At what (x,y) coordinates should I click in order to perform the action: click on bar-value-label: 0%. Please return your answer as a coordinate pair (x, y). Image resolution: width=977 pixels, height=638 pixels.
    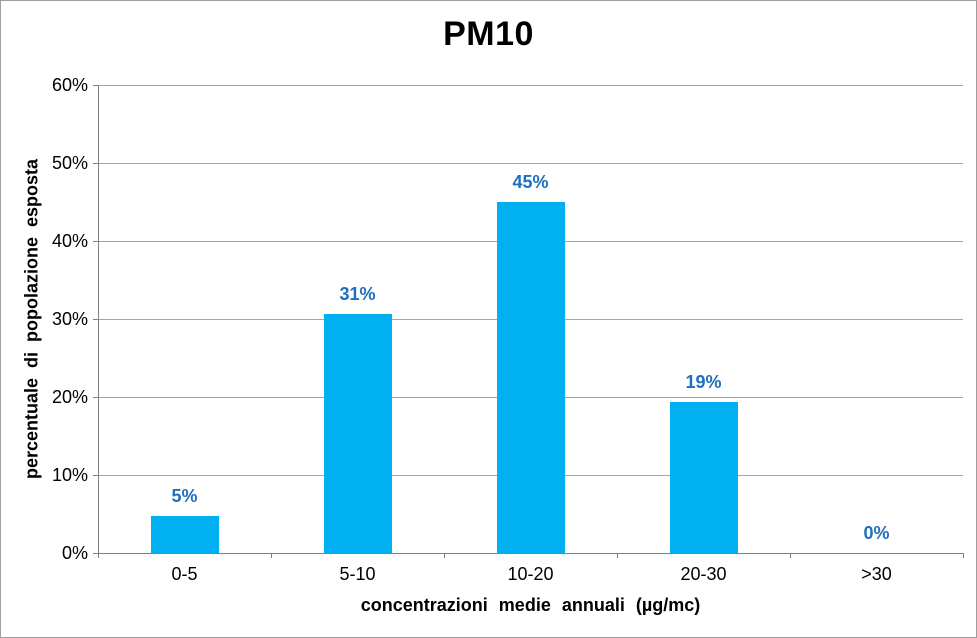
    Looking at the image, I should click on (876, 533).